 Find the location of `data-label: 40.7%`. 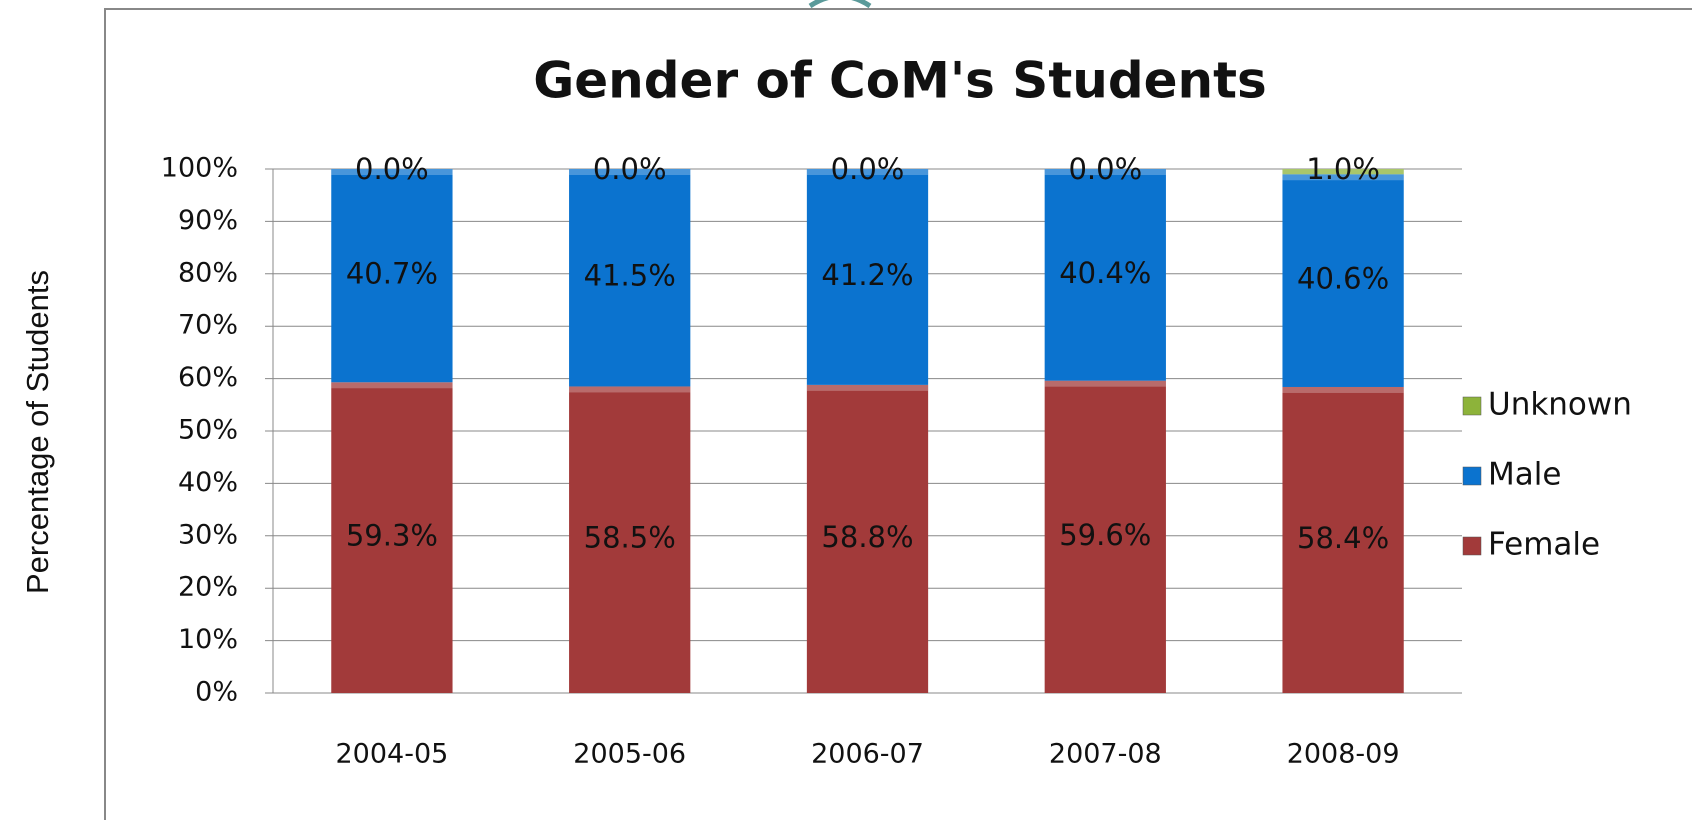

data-label: 40.7% is located at coordinates (392, 274).